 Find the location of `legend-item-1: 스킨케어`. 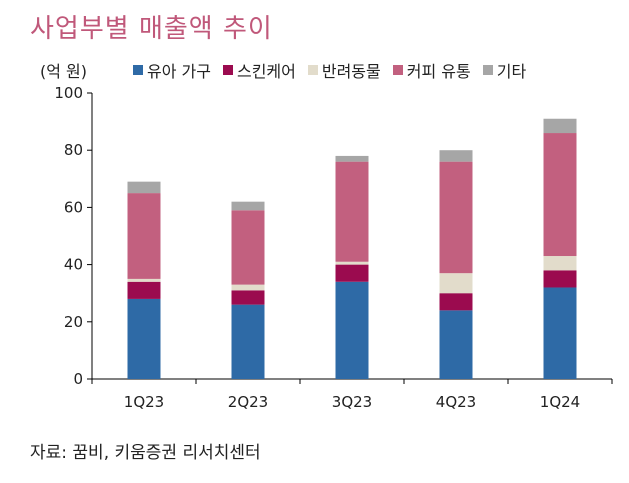

legend-item-1: 스킨케어 is located at coordinates (259, 70).